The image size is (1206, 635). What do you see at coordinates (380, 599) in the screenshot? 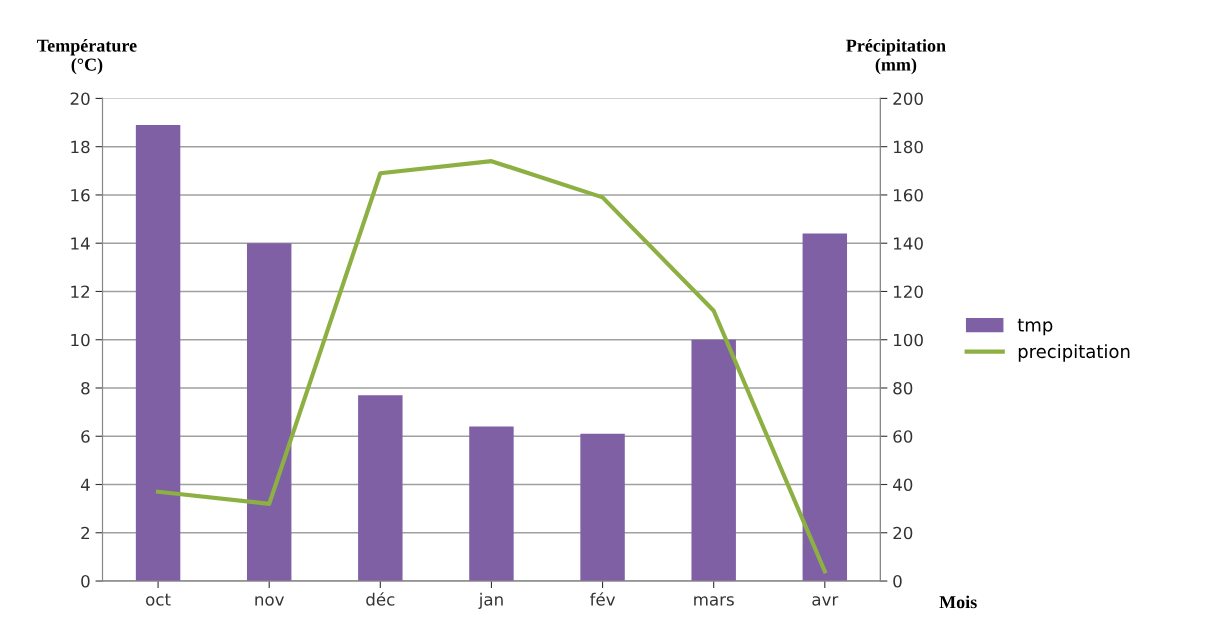
I see `x-tick-label: déc` at bounding box center [380, 599].